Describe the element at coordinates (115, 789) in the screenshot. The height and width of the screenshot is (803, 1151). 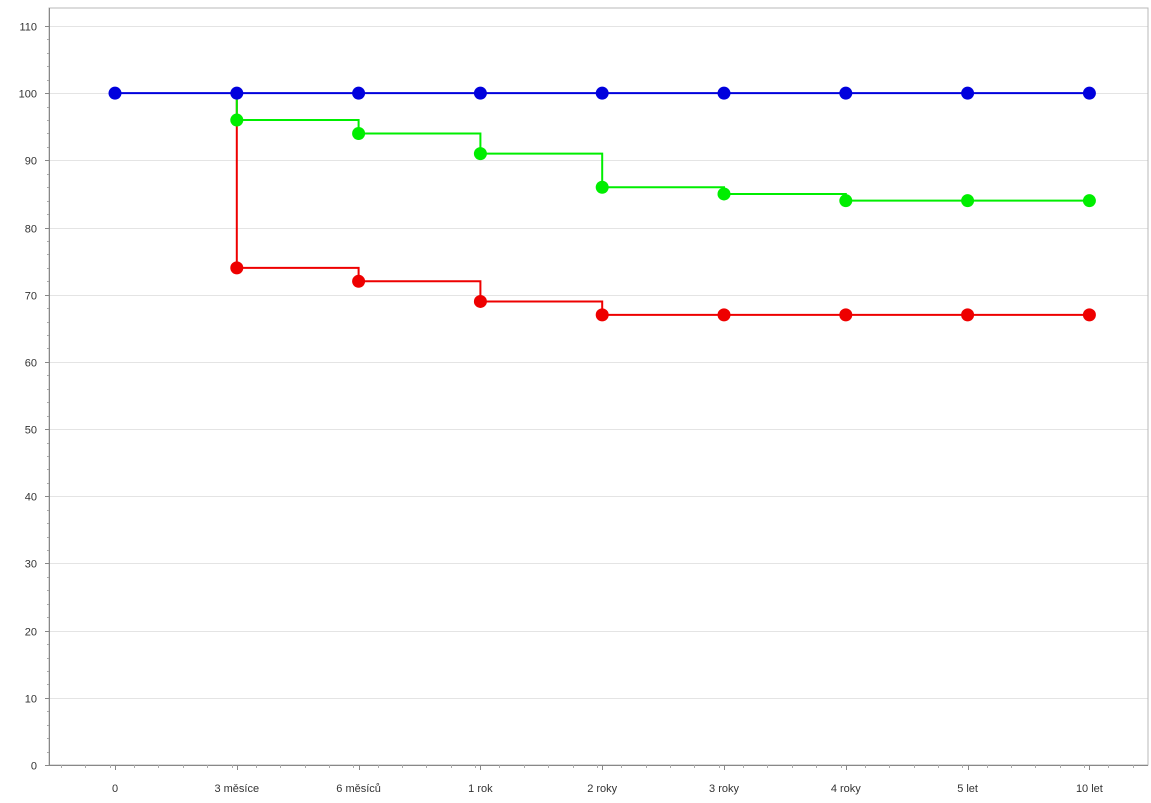
I see `x-tick-label: 0` at that location.